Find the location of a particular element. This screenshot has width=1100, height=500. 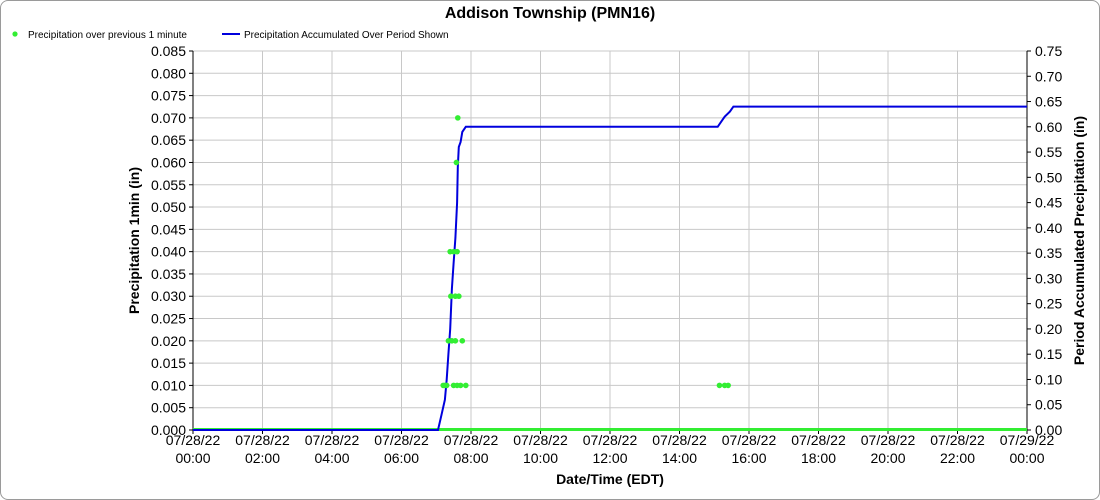

y2-tick-label: 0.70 is located at coordinates (1048, 76).